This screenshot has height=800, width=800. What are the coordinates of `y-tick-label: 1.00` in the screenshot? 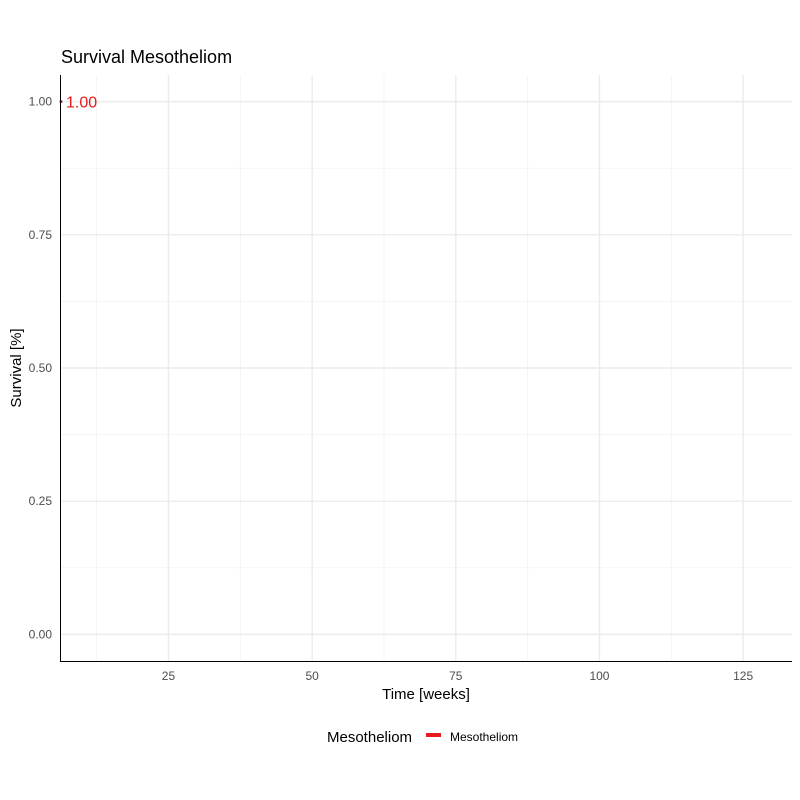 It's located at (41, 102).